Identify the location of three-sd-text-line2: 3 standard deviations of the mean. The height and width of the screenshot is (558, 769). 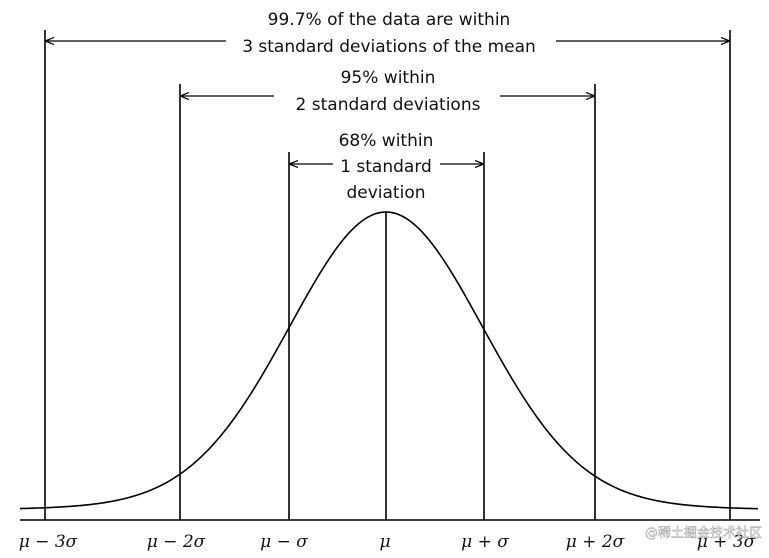
(389, 47).